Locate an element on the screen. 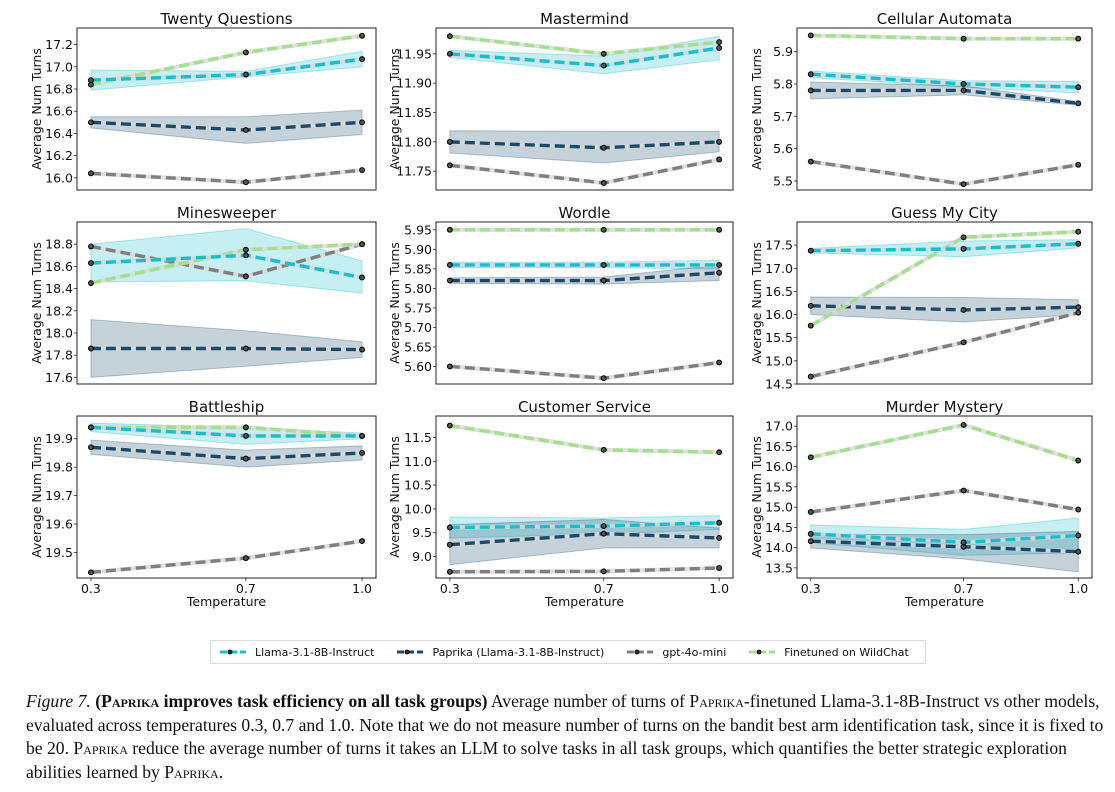 This screenshot has height=792, width=1115. caption-label: Figure 7. is located at coordinates (58, 701).